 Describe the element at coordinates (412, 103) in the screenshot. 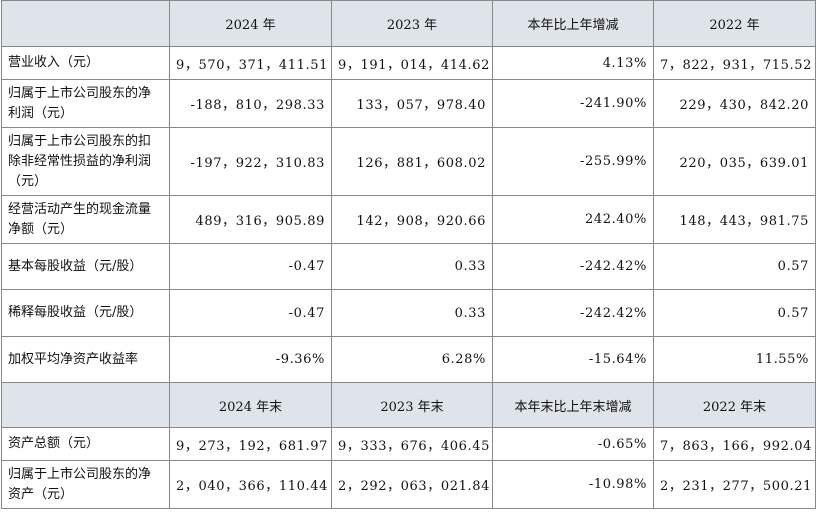

I see `cell-2023: 133，057，978.40` at that location.